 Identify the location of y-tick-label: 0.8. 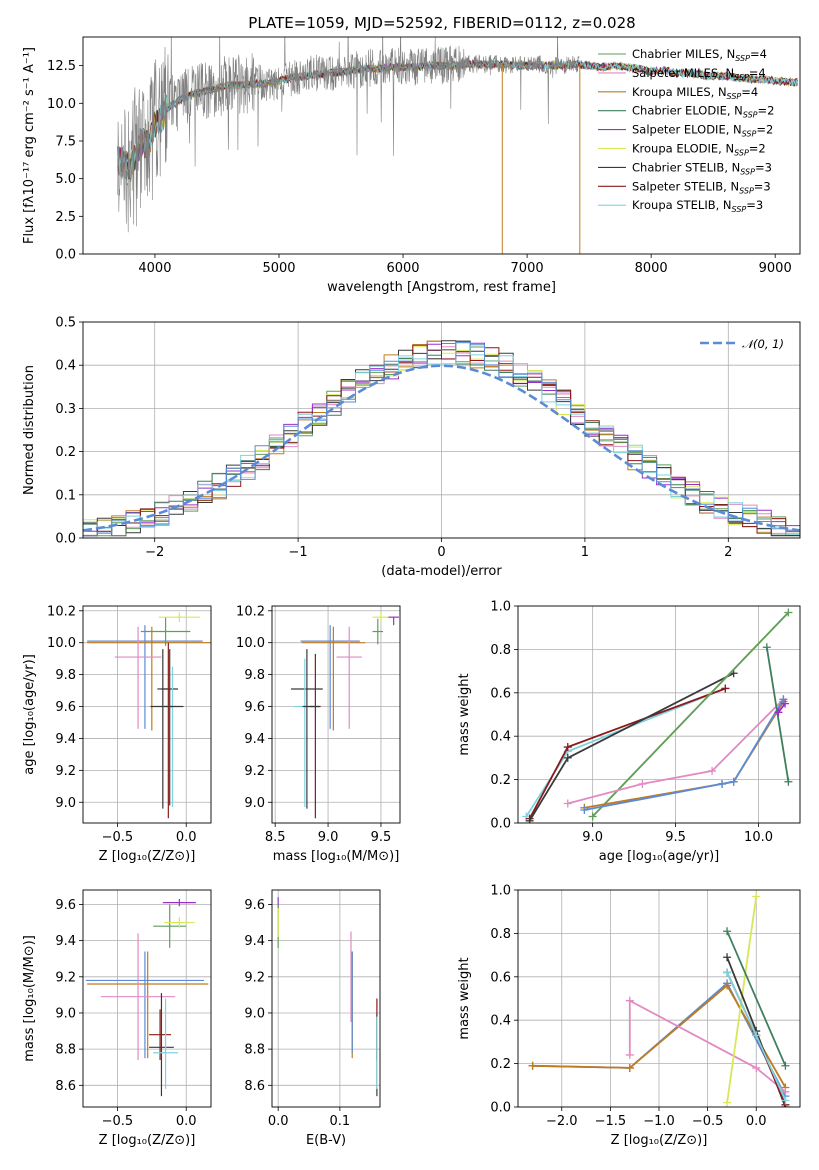
(500, 934).